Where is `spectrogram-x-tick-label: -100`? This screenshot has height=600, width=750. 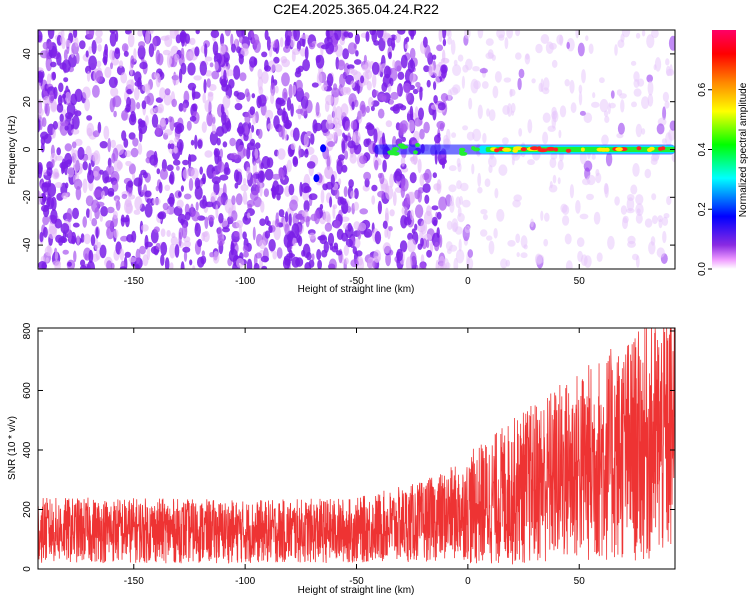 spectrogram-x-tick-label: -100 is located at coordinates (245, 281).